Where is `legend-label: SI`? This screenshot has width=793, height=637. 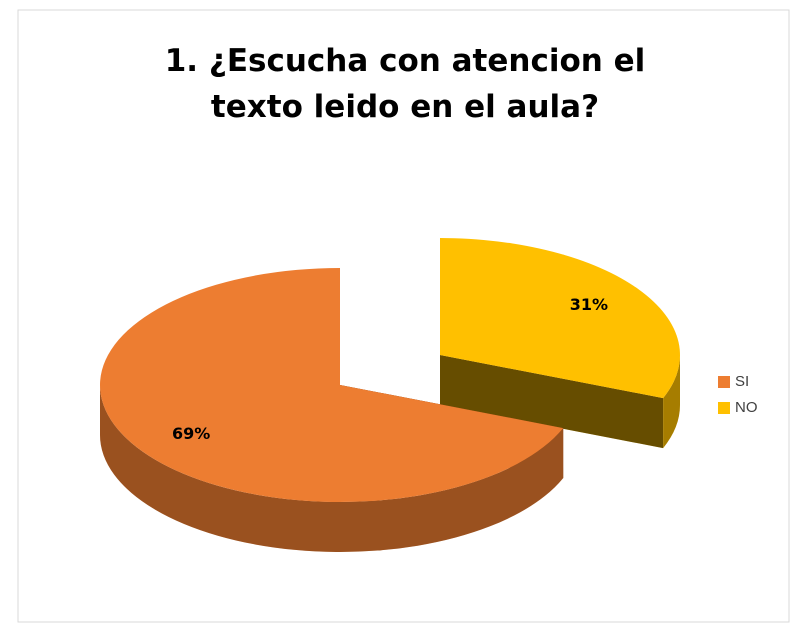
legend-label: SI is located at coordinates (742, 381).